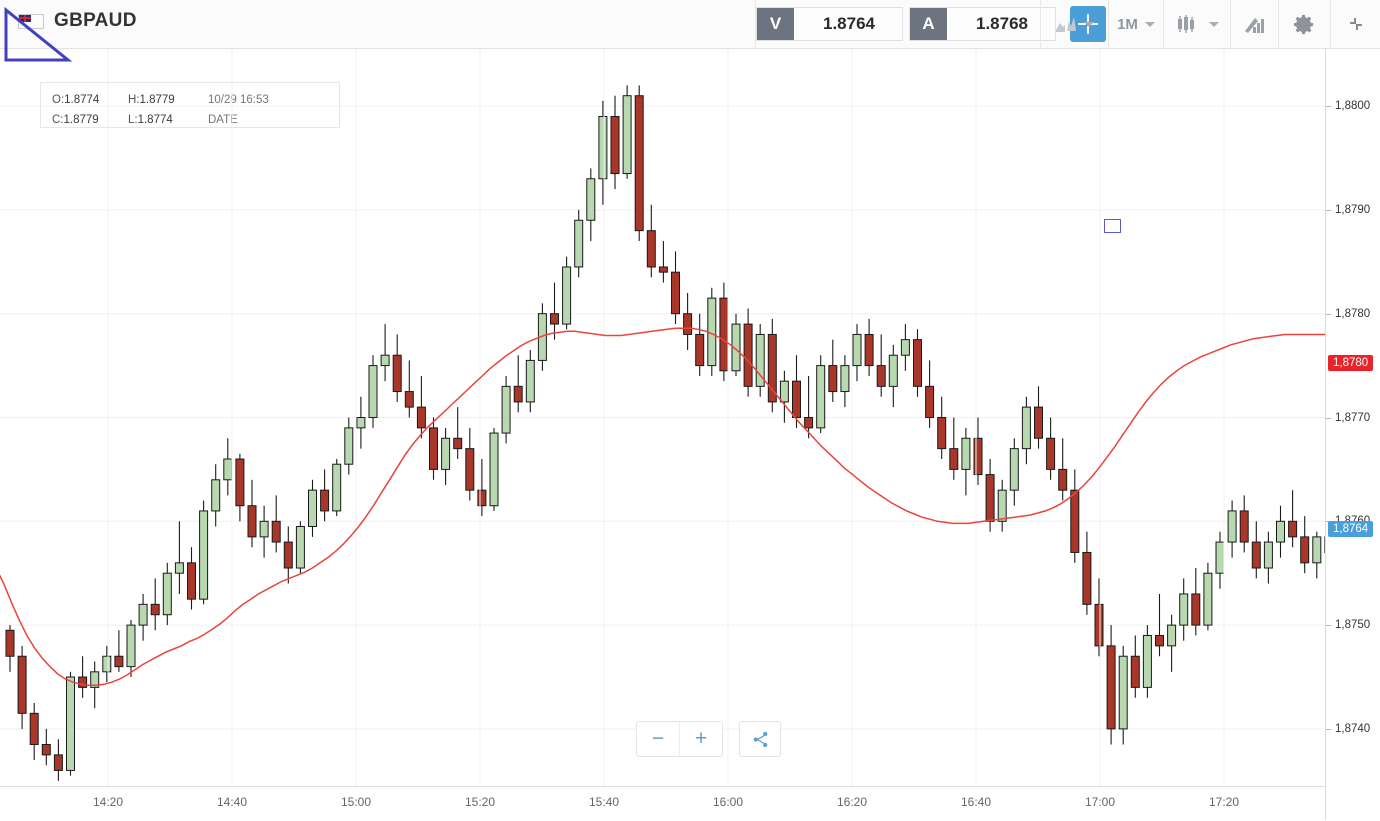 This screenshot has width=1380, height=821. I want to click on share-button, so click(760, 739).